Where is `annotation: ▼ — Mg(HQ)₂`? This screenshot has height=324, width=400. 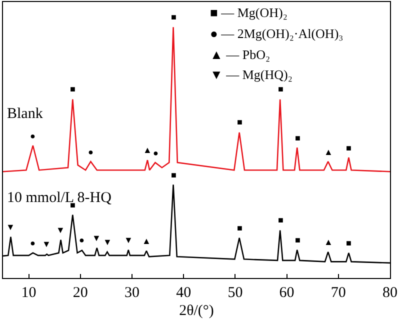
annotation: ▼ — Mg(HQ)₂ is located at coordinates (251, 74).